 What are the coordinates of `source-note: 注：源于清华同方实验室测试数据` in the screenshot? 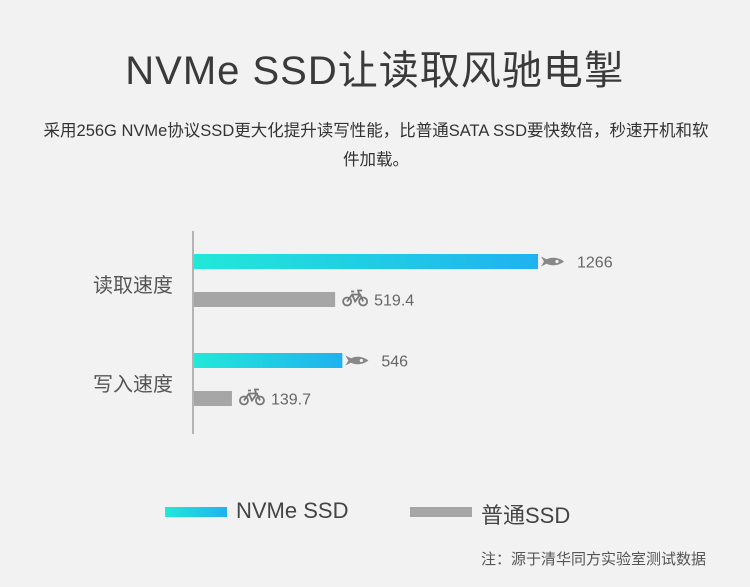 It's located at (593, 559).